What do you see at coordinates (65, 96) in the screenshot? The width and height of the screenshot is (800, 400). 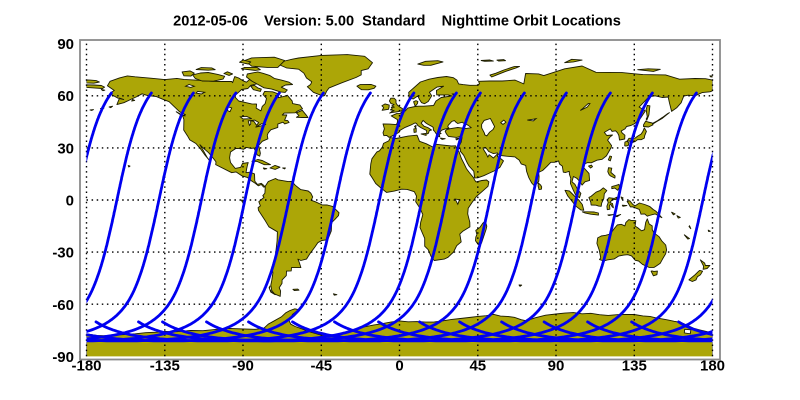 I see `svg-text: 60` at bounding box center [65, 96].